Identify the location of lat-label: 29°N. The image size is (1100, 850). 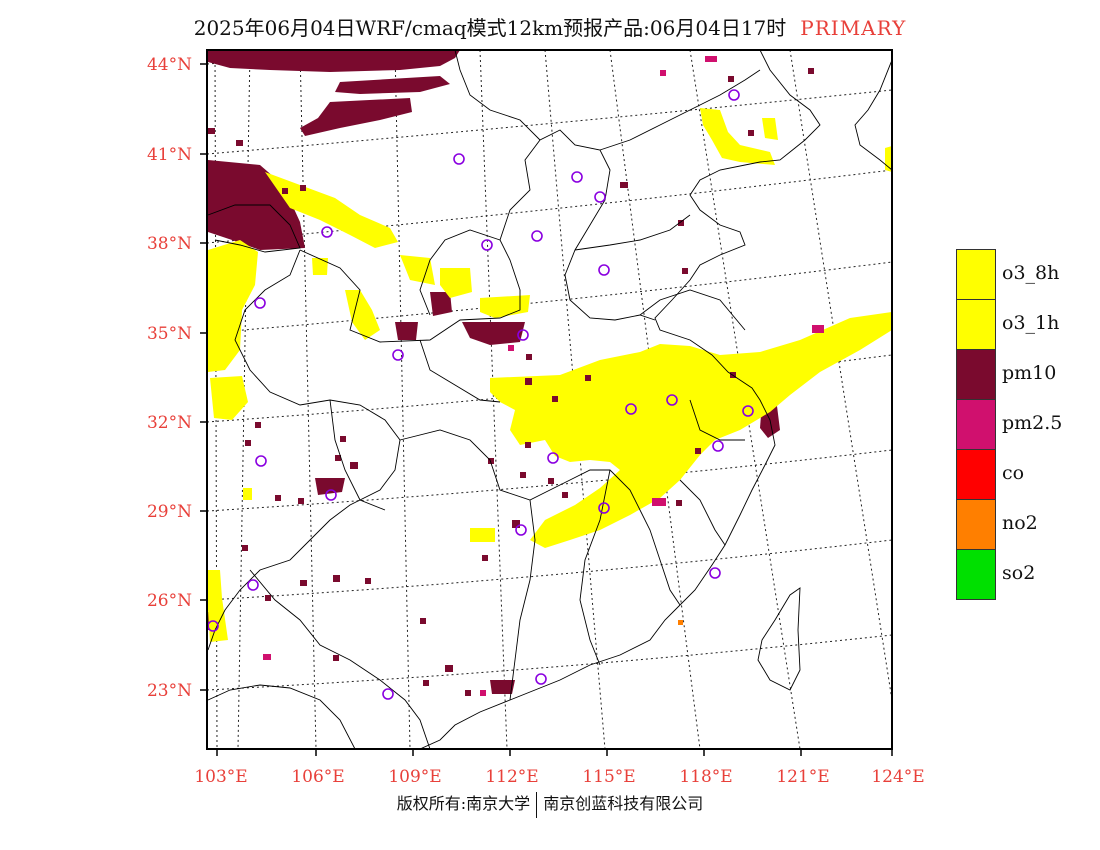
(169, 512).